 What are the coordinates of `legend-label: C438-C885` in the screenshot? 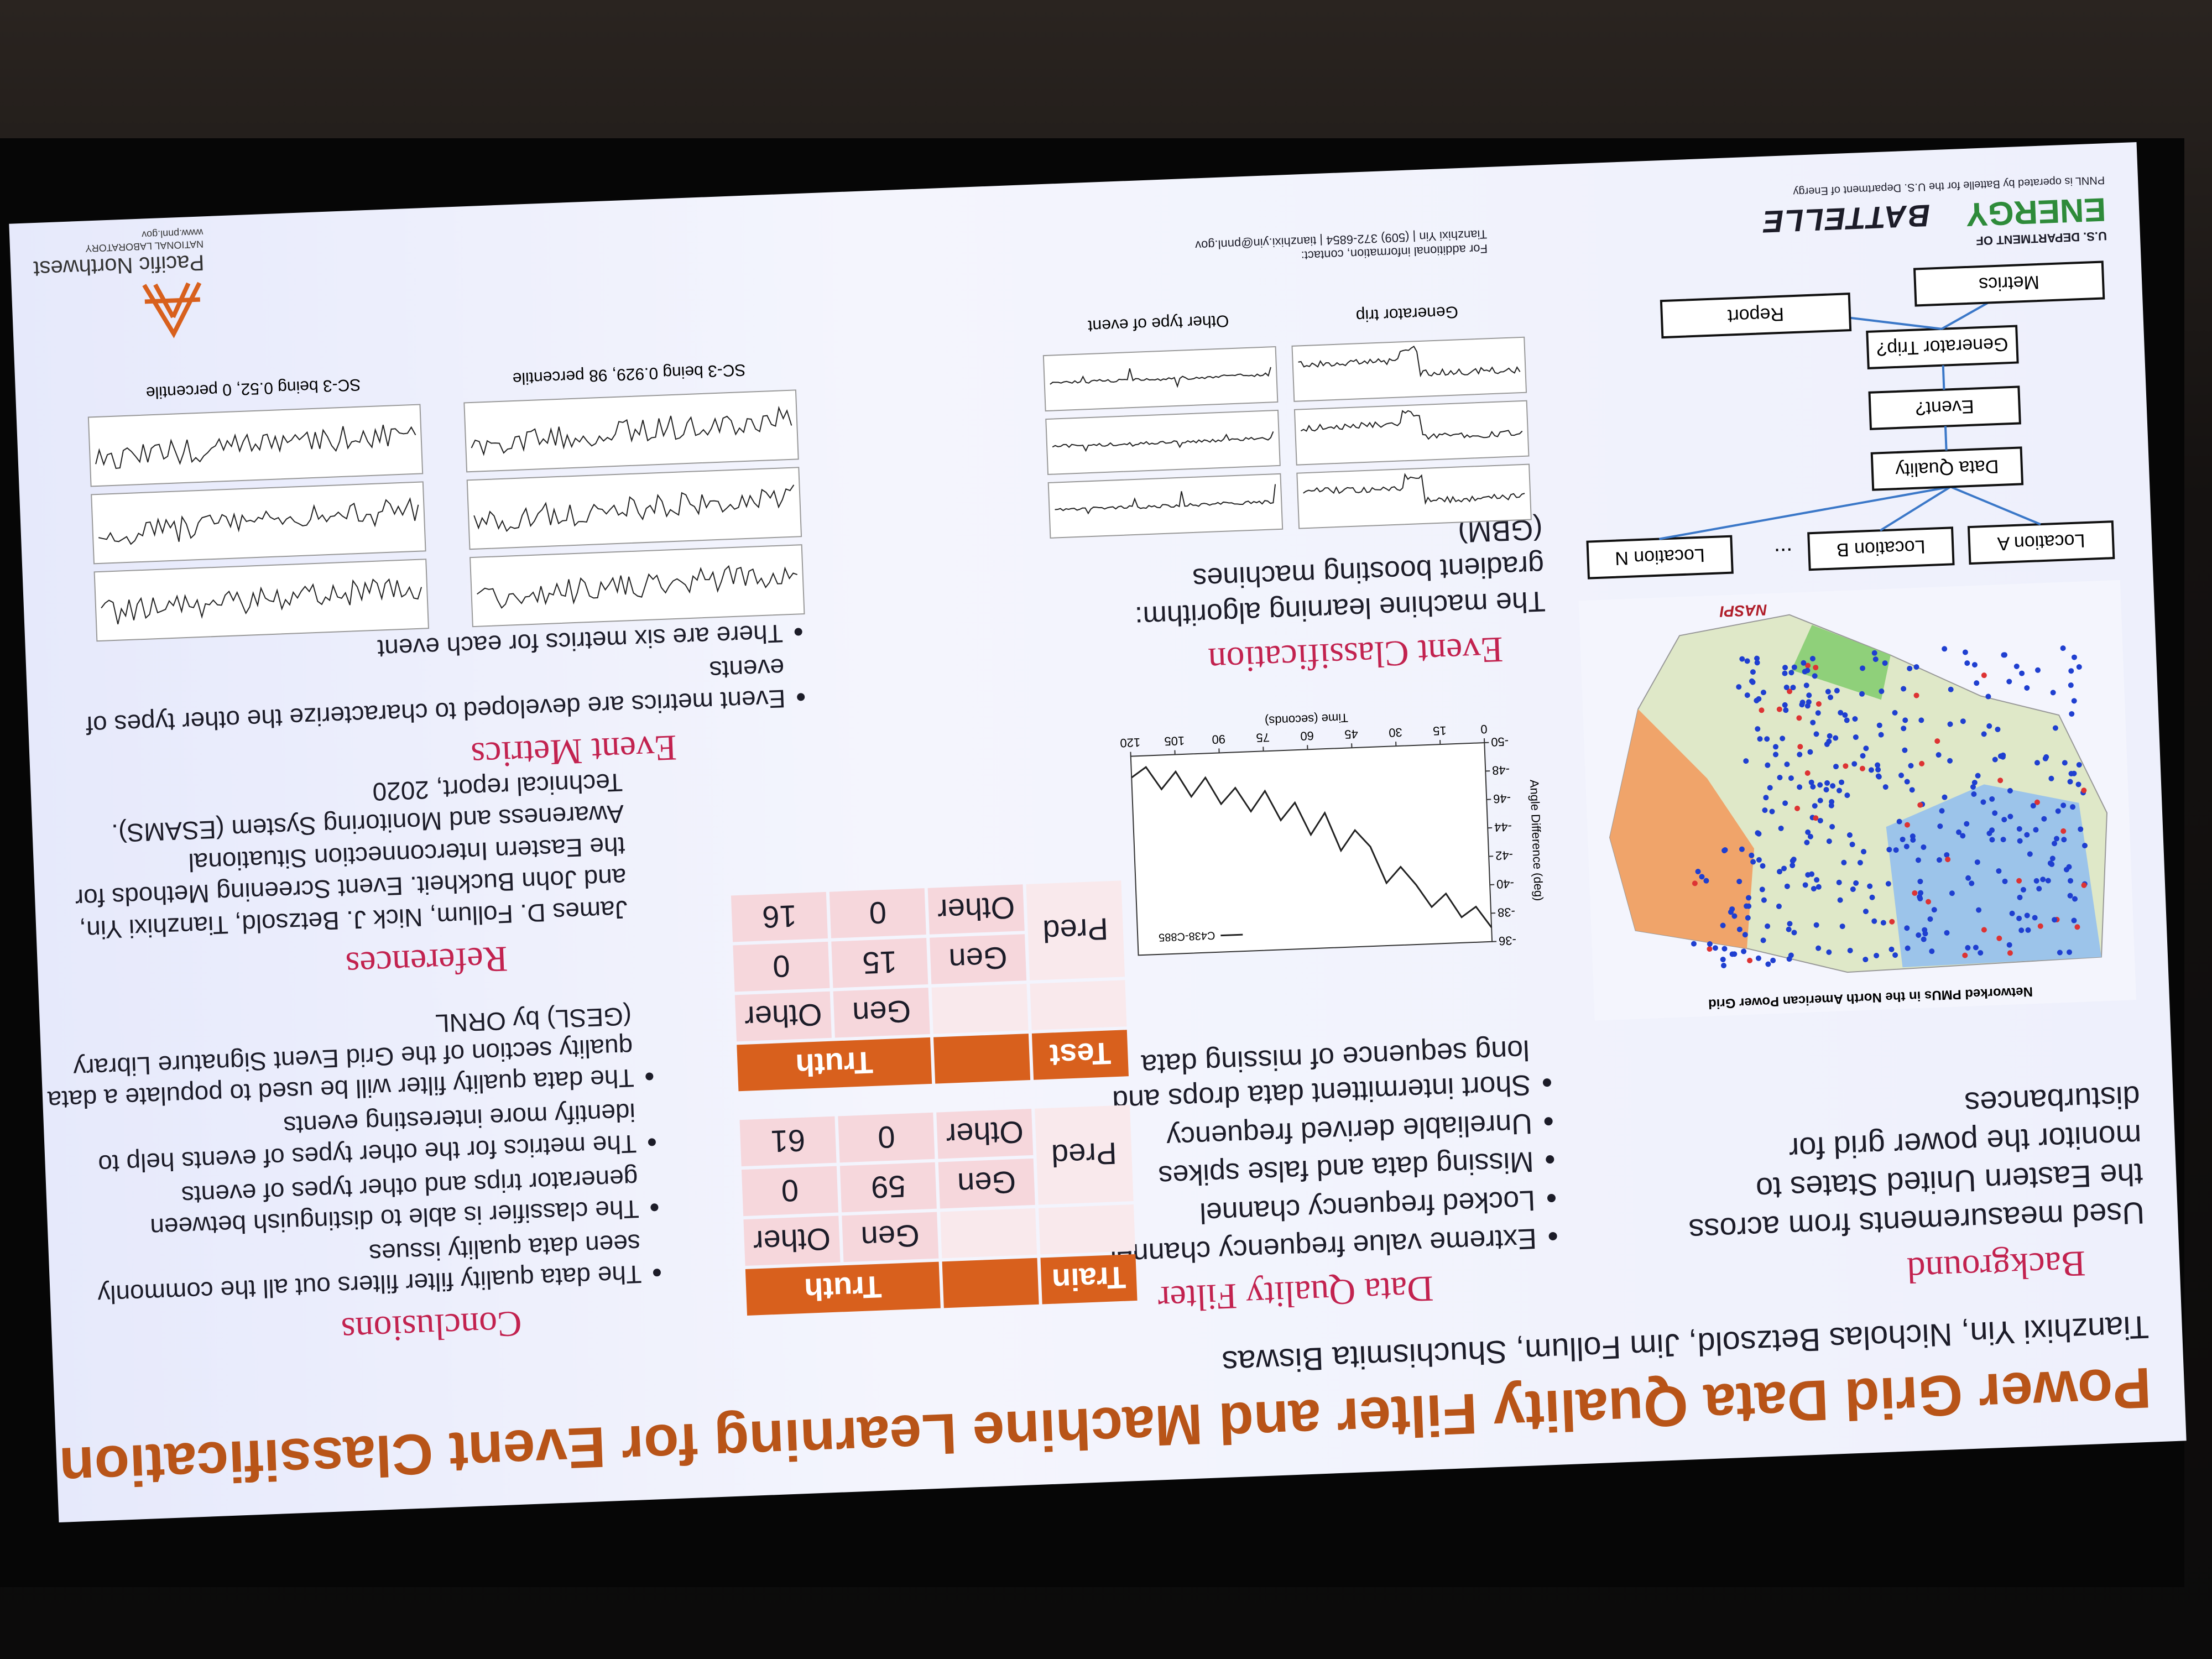 It's located at (1187, 936).